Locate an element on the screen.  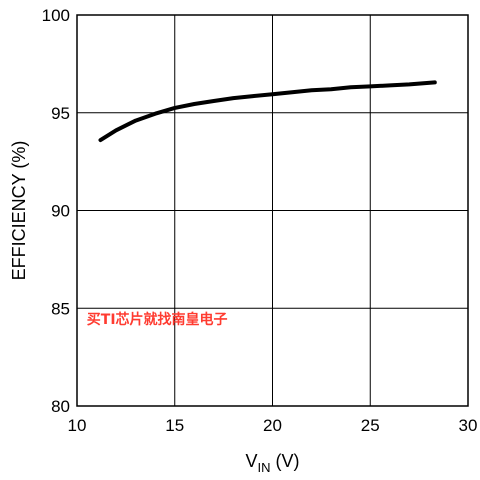
series-group is located at coordinates (267, 111).